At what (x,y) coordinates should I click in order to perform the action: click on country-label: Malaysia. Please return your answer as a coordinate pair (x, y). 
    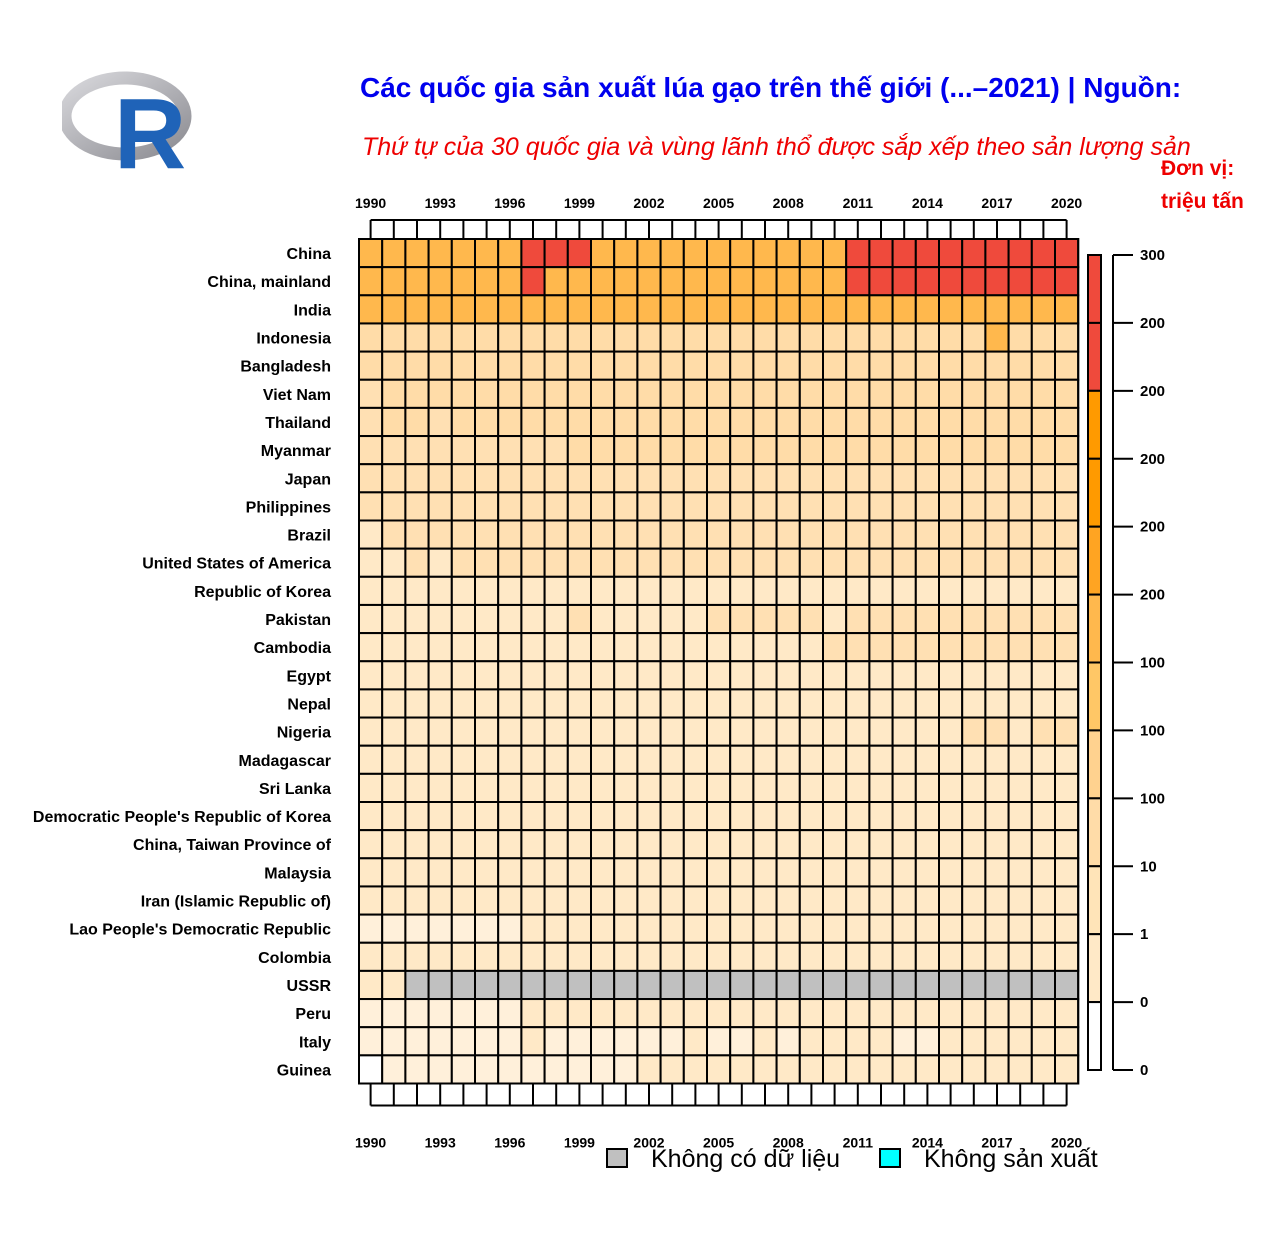
    Looking at the image, I should click on (297, 873).